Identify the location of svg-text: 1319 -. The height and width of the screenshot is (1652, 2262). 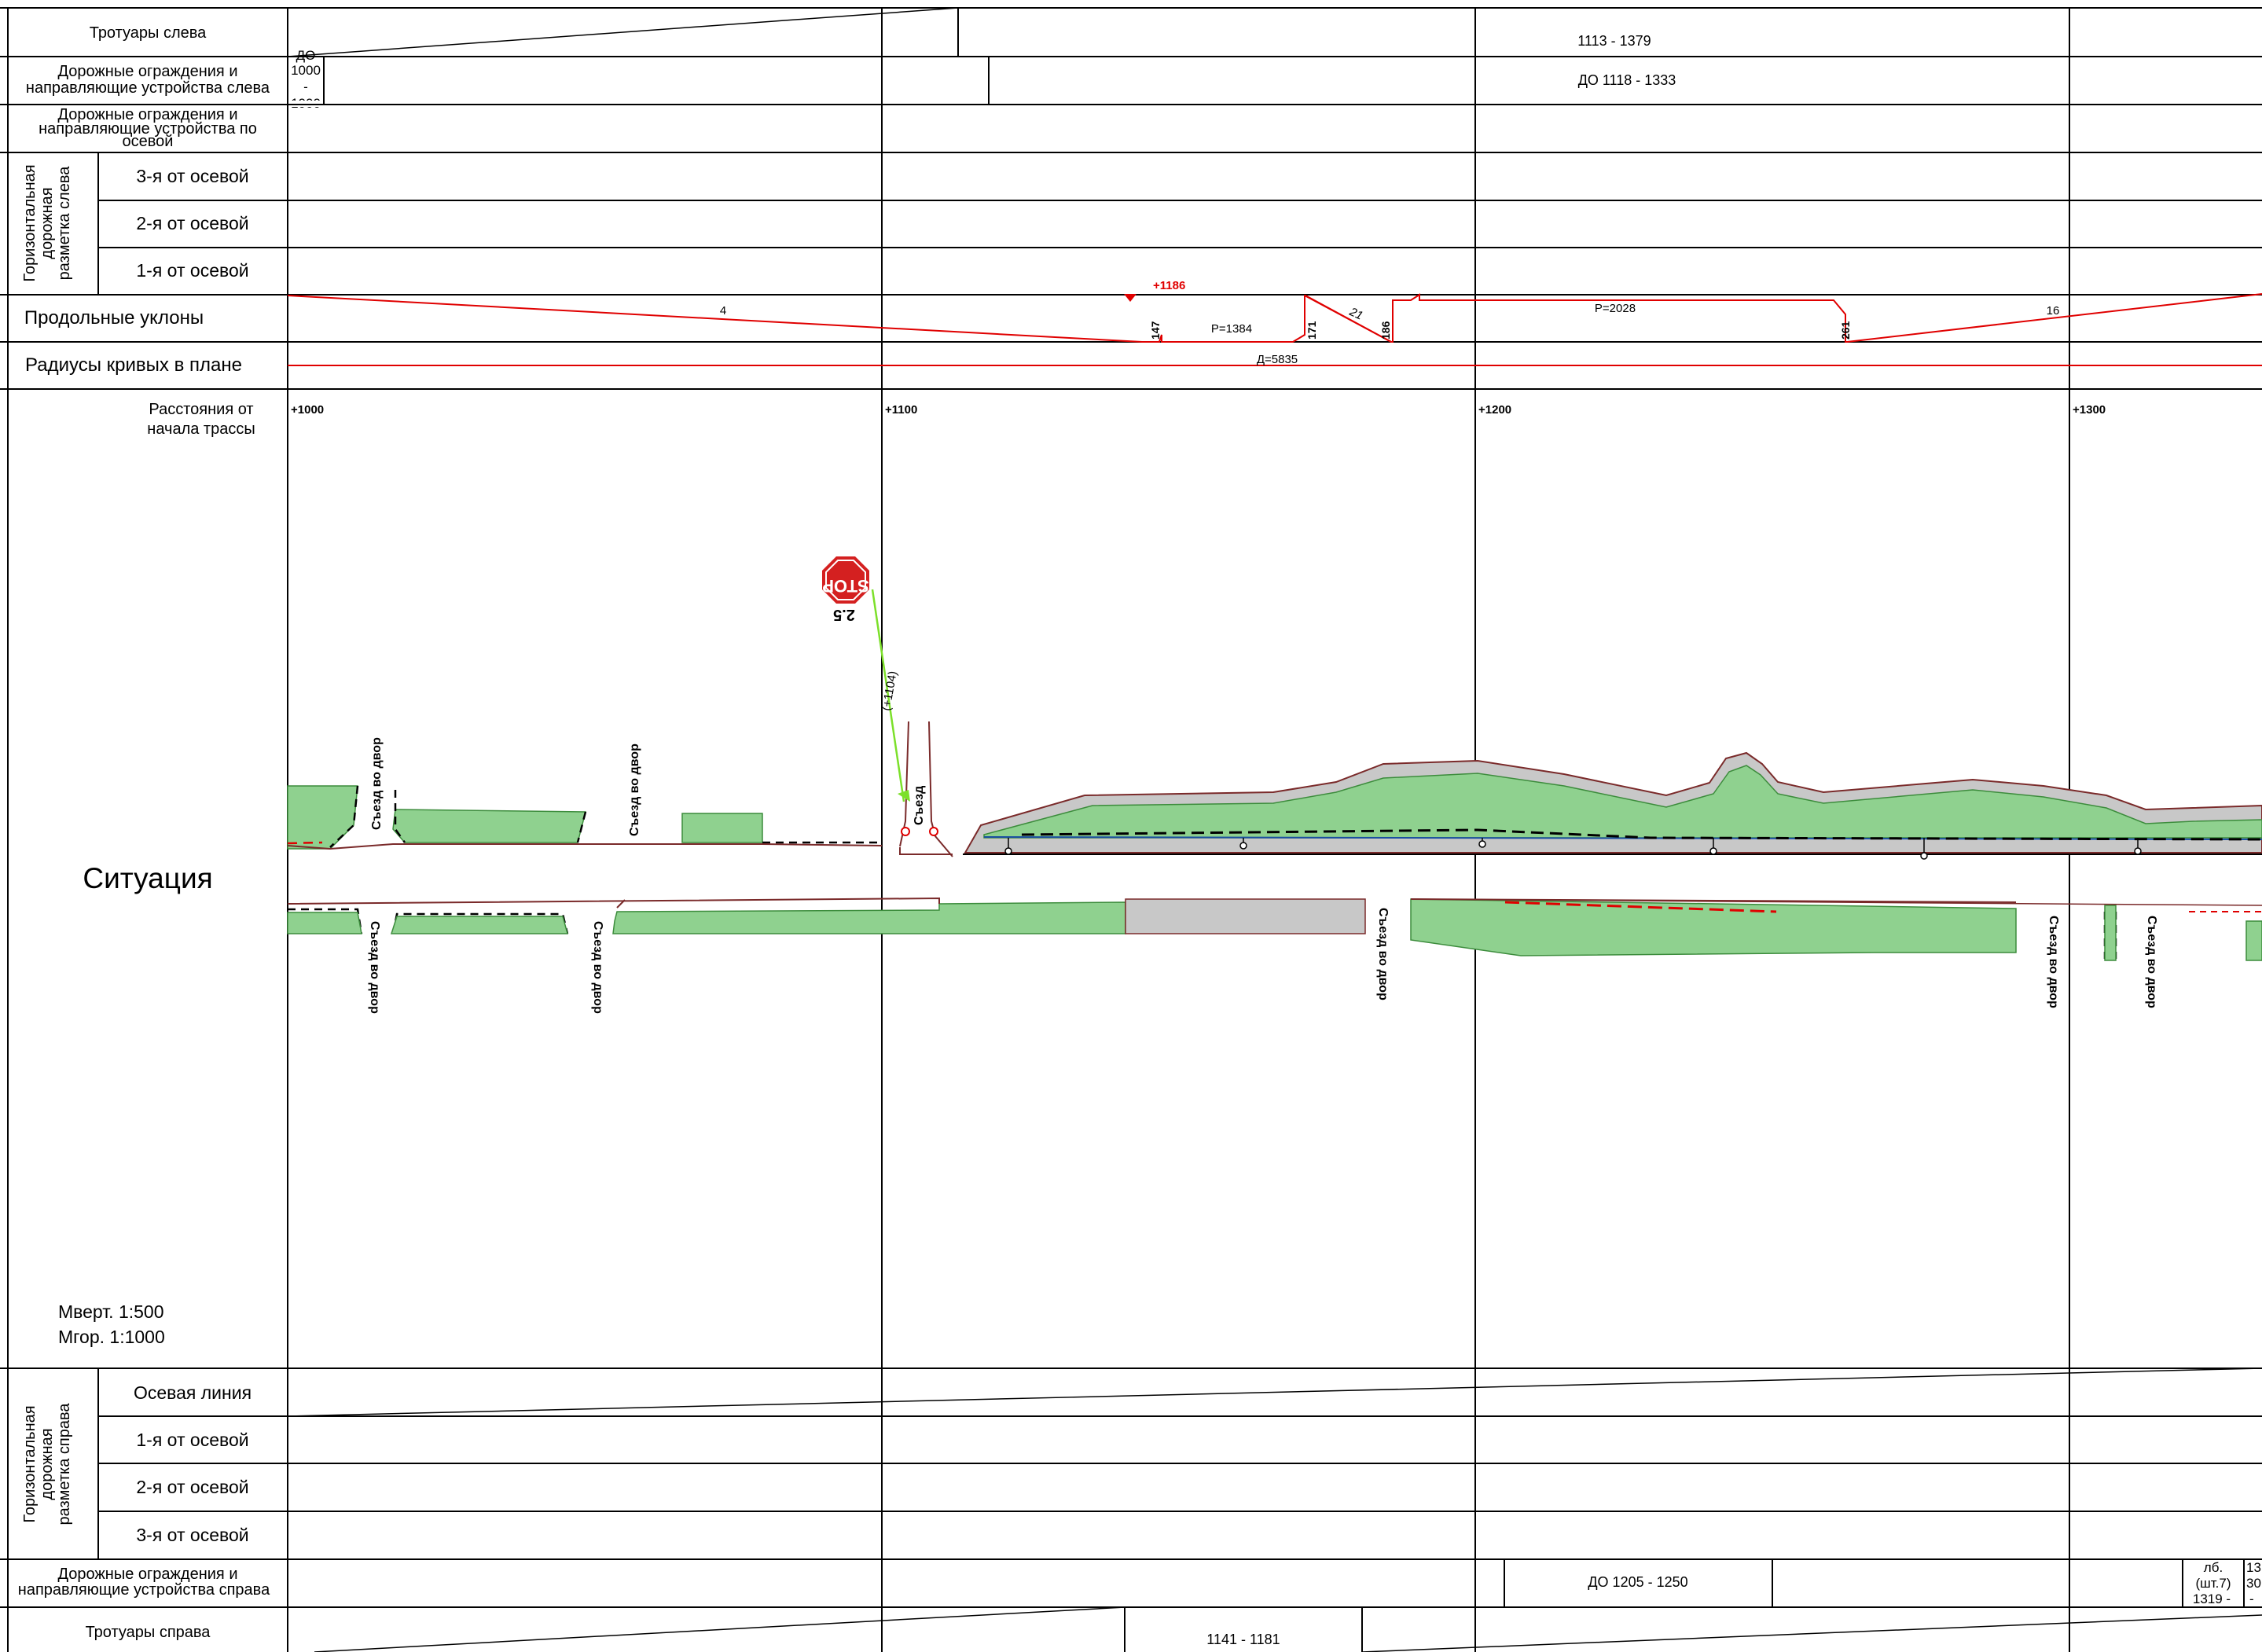
(2212, 1599).